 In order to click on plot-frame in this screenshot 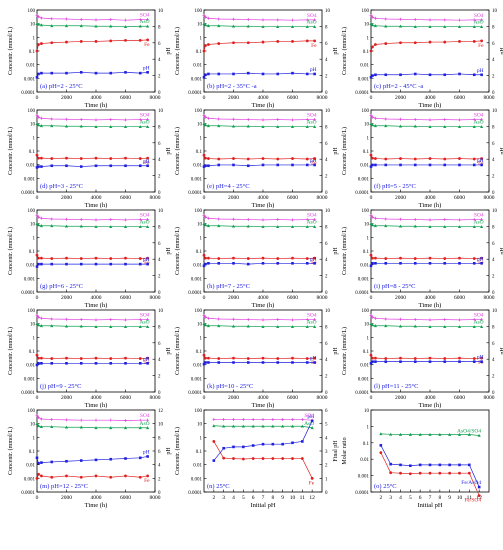, I will do `click(96, 351)`.